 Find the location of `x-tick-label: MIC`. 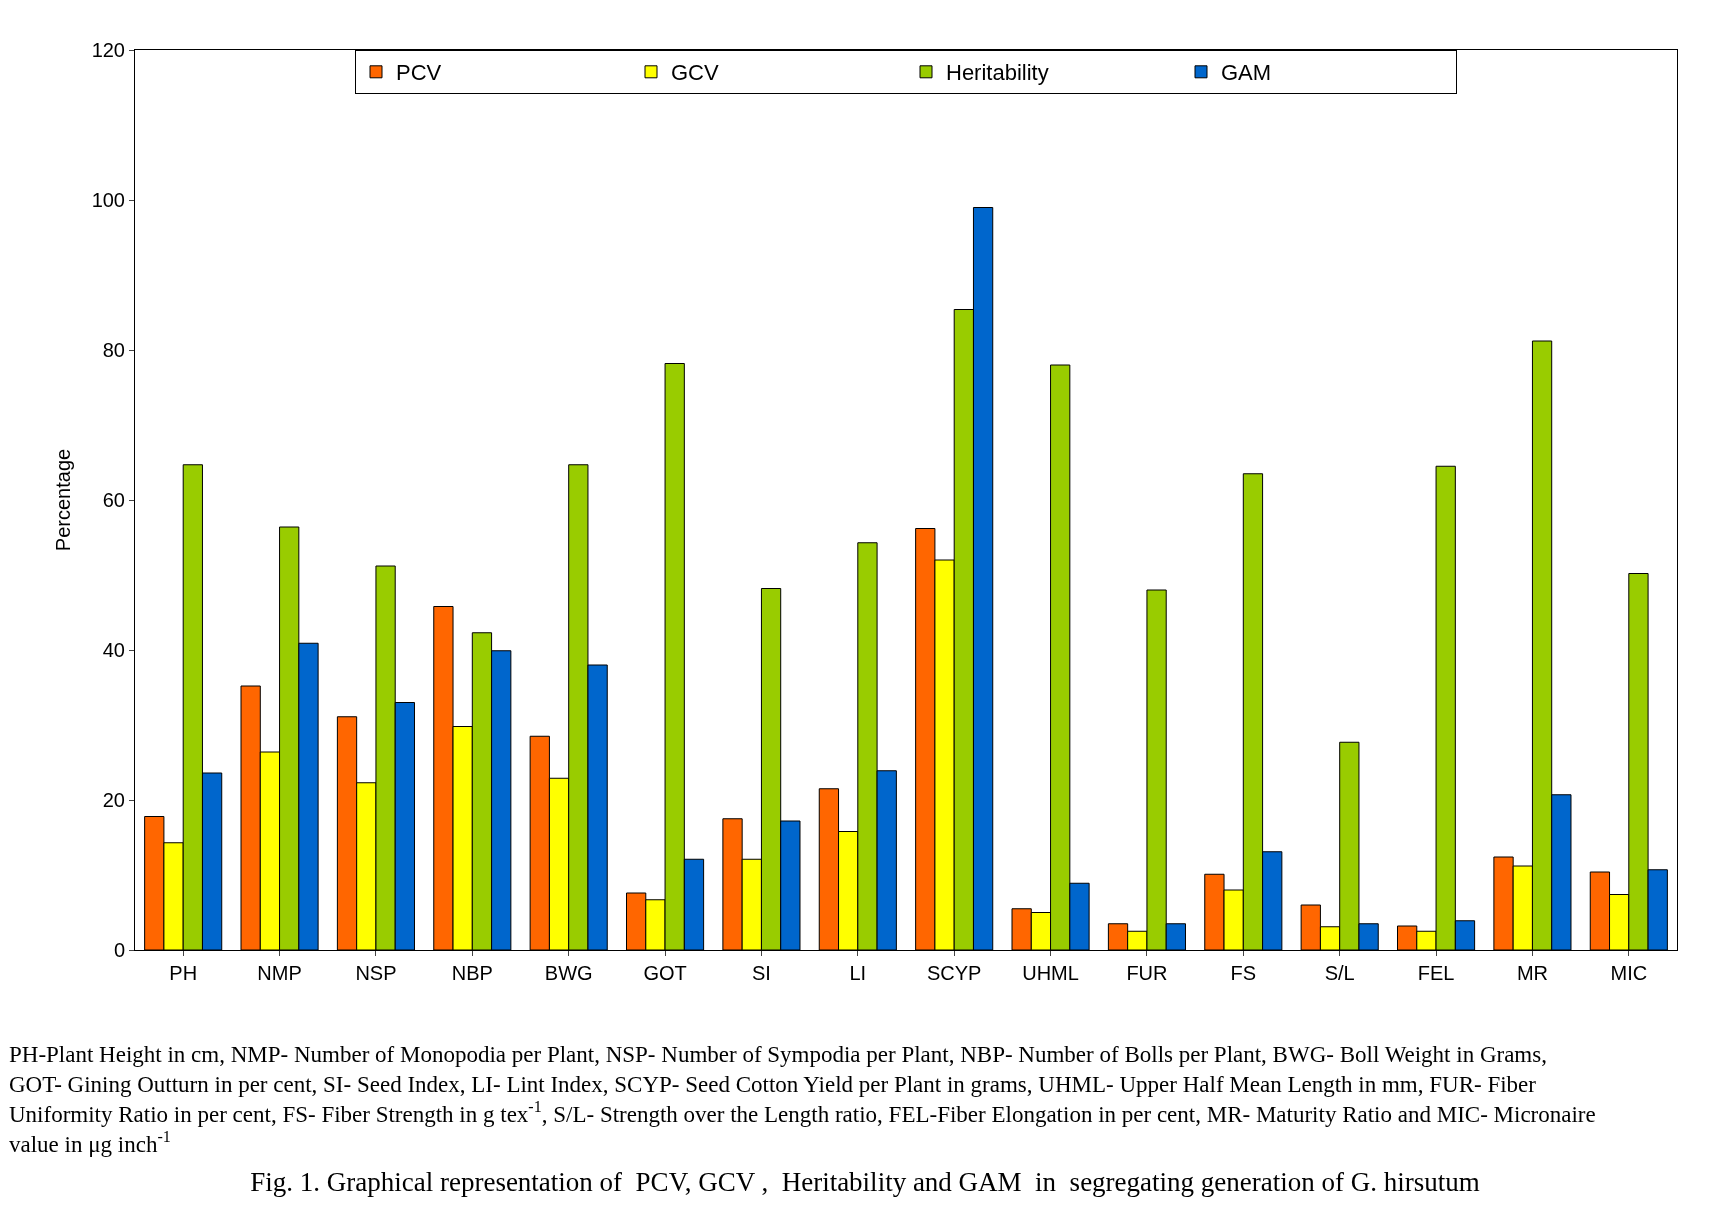

x-tick-label: MIC is located at coordinates (1629, 973).